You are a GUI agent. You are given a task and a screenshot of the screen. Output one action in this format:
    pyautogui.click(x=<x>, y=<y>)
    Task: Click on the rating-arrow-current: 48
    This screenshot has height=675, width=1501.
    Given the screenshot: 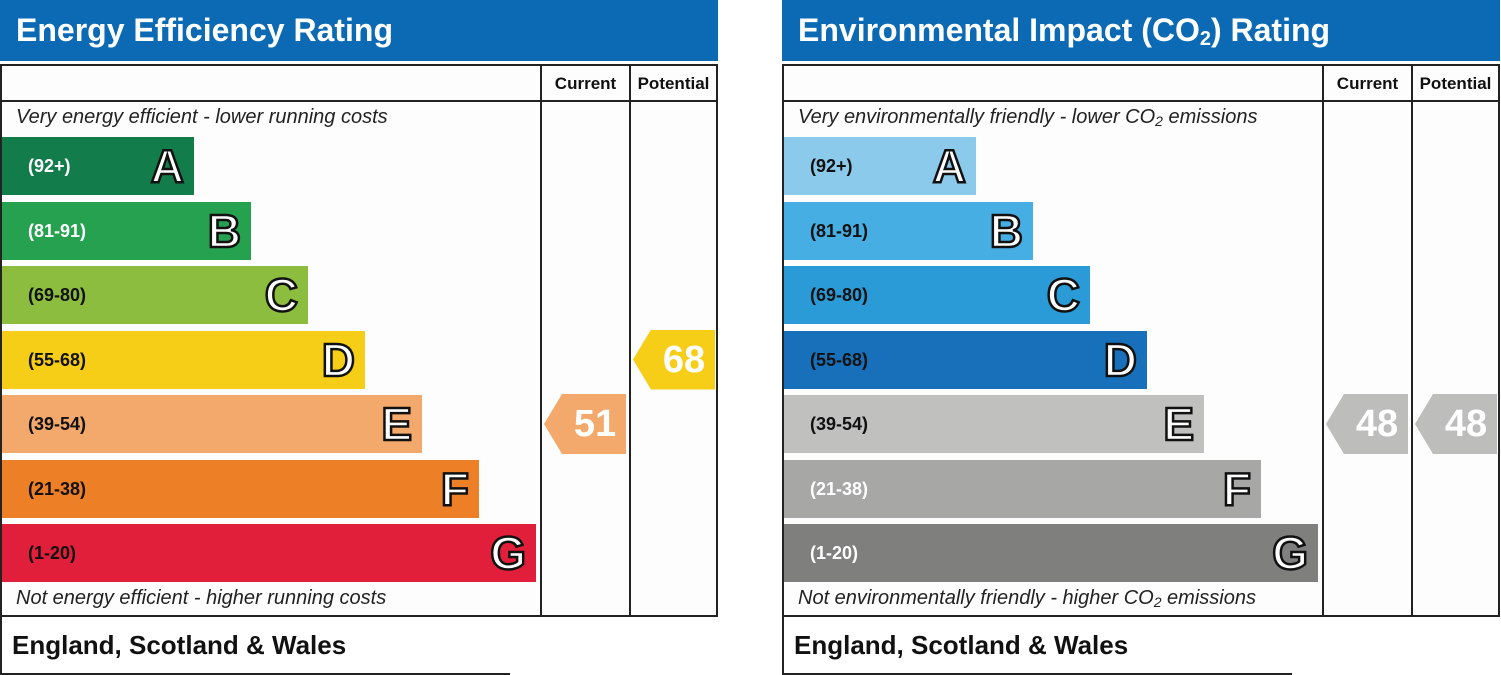 What is the action you would take?
    pyautogui.click(x=1367, y=424)
    